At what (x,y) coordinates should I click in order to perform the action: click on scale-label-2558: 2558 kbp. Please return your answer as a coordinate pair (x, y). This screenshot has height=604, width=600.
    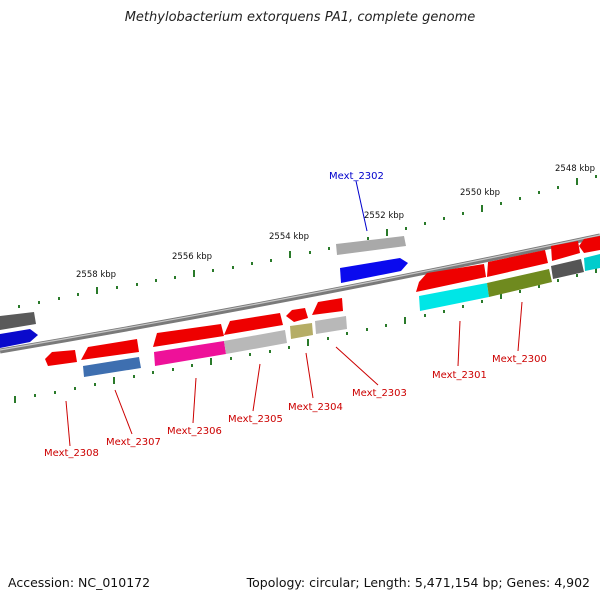
    Looking at the image, I should click on (96, 275).